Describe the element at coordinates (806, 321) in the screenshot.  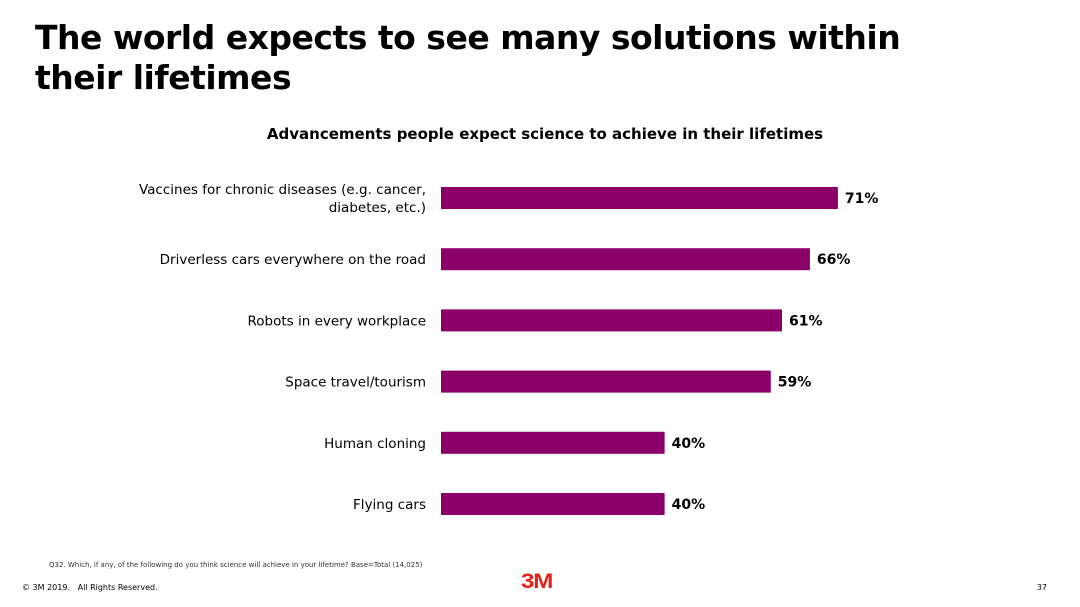
I see `bar-value-label-2: 61%` at that location.